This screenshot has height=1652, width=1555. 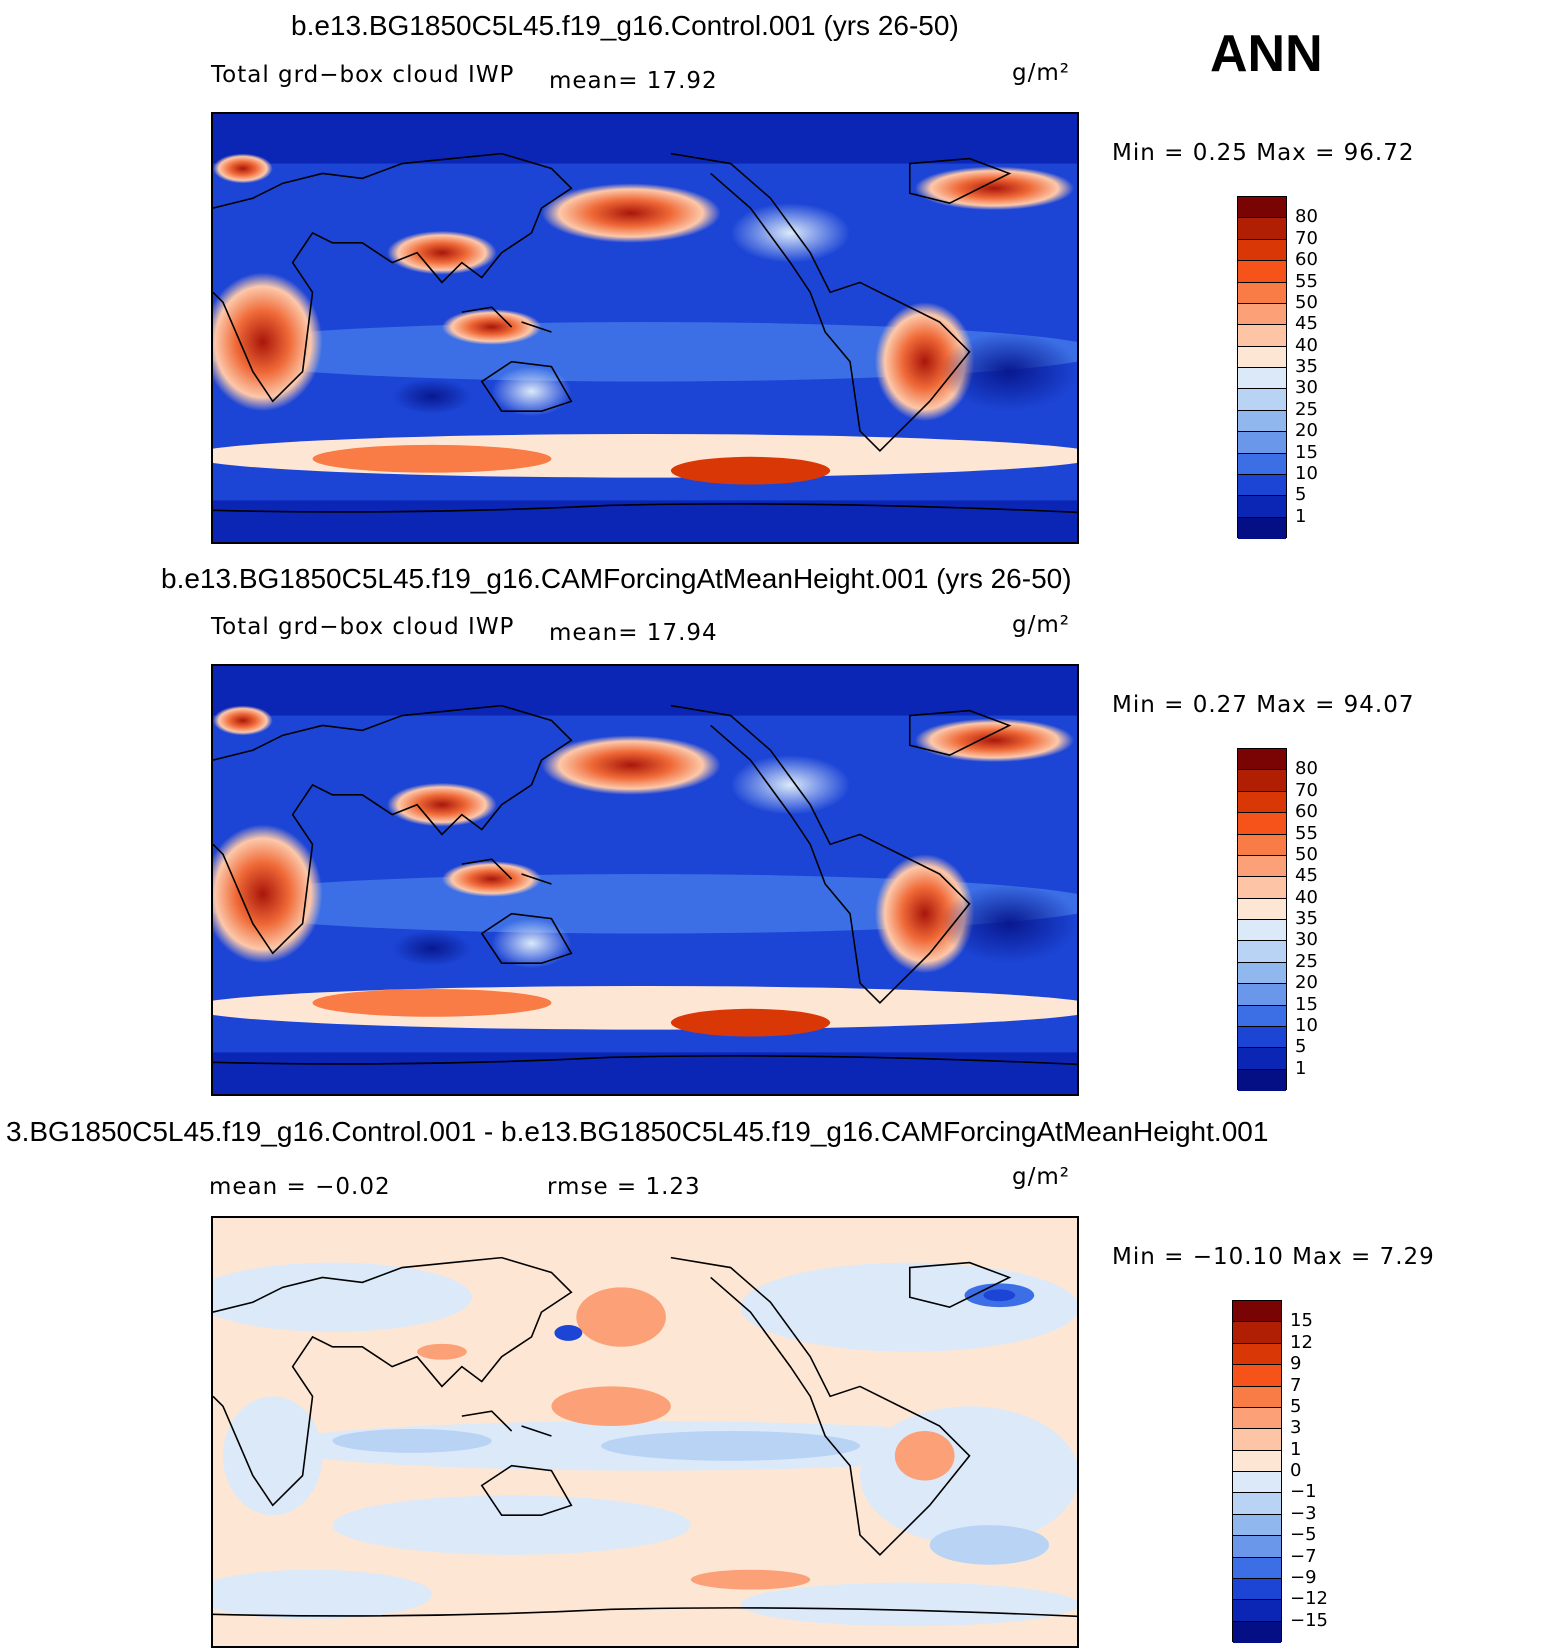 What do you see at coordinates (1306, 302) in the screenshot?
I see `panel-1-colorbar-label: 50` at bounding box center [1306, 302].